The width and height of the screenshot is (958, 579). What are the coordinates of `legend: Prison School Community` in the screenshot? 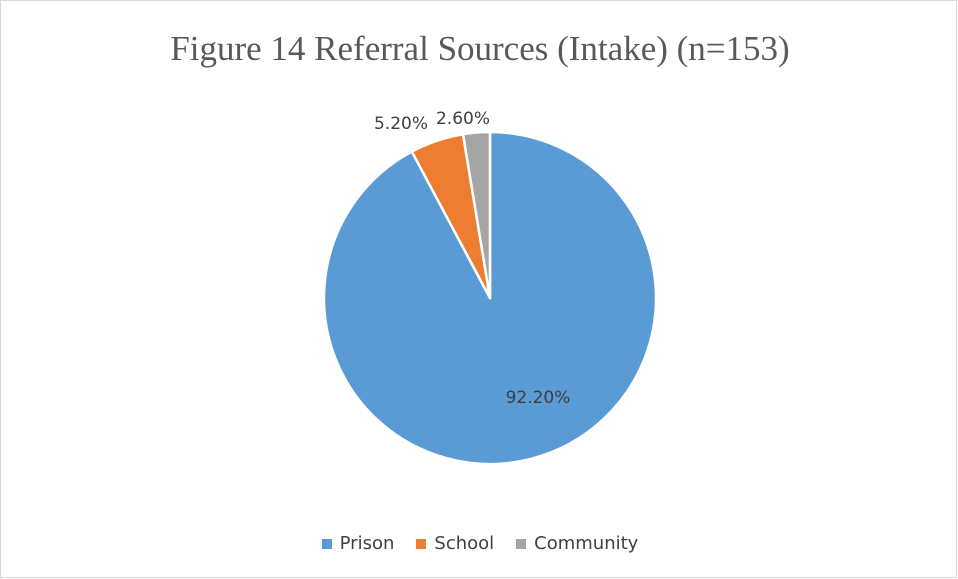 It's located at (479, 543).